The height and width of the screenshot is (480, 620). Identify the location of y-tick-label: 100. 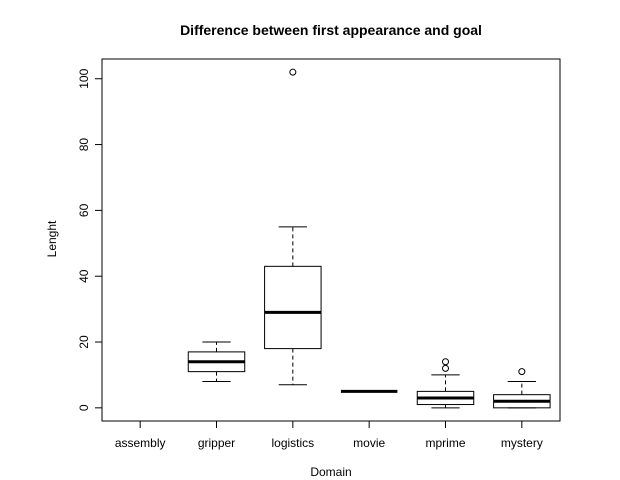
(84, 78).